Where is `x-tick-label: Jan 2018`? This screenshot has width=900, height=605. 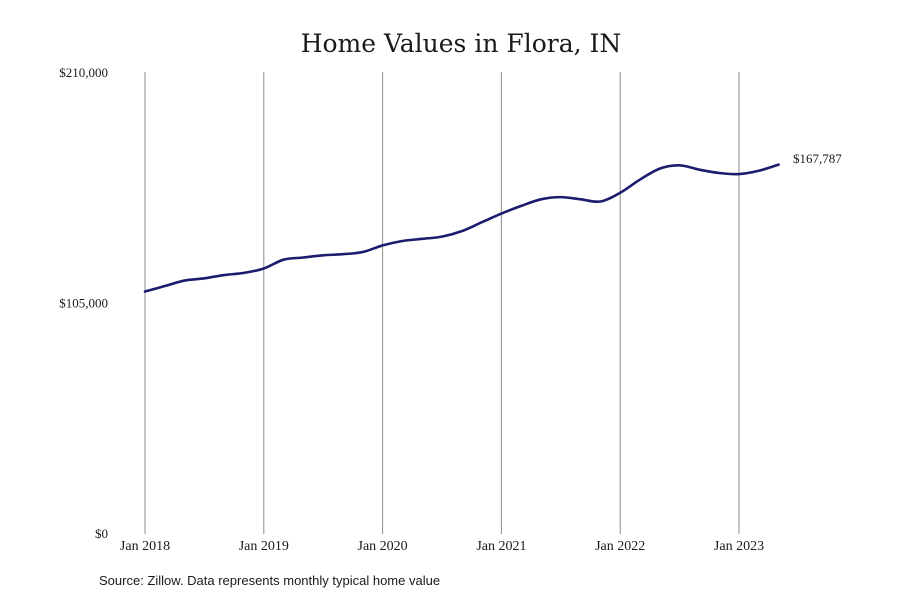
x-tick-label: Jan 2018 is located at coordinates (145, 546).